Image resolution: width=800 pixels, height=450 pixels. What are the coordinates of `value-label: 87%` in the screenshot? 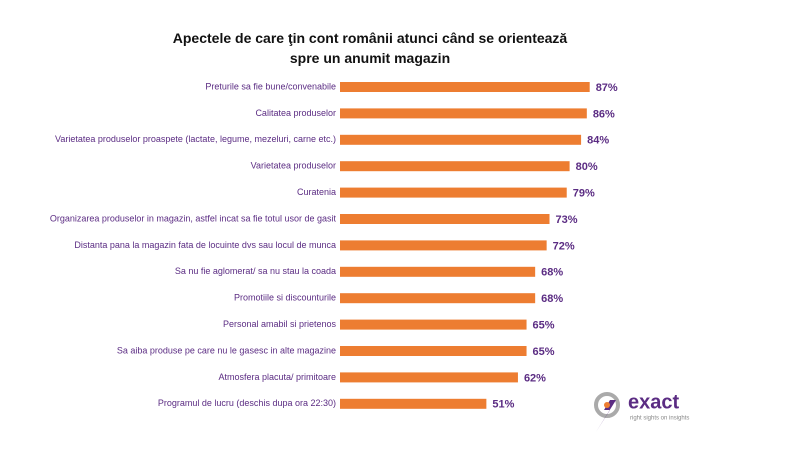 It's located at (607, 88).